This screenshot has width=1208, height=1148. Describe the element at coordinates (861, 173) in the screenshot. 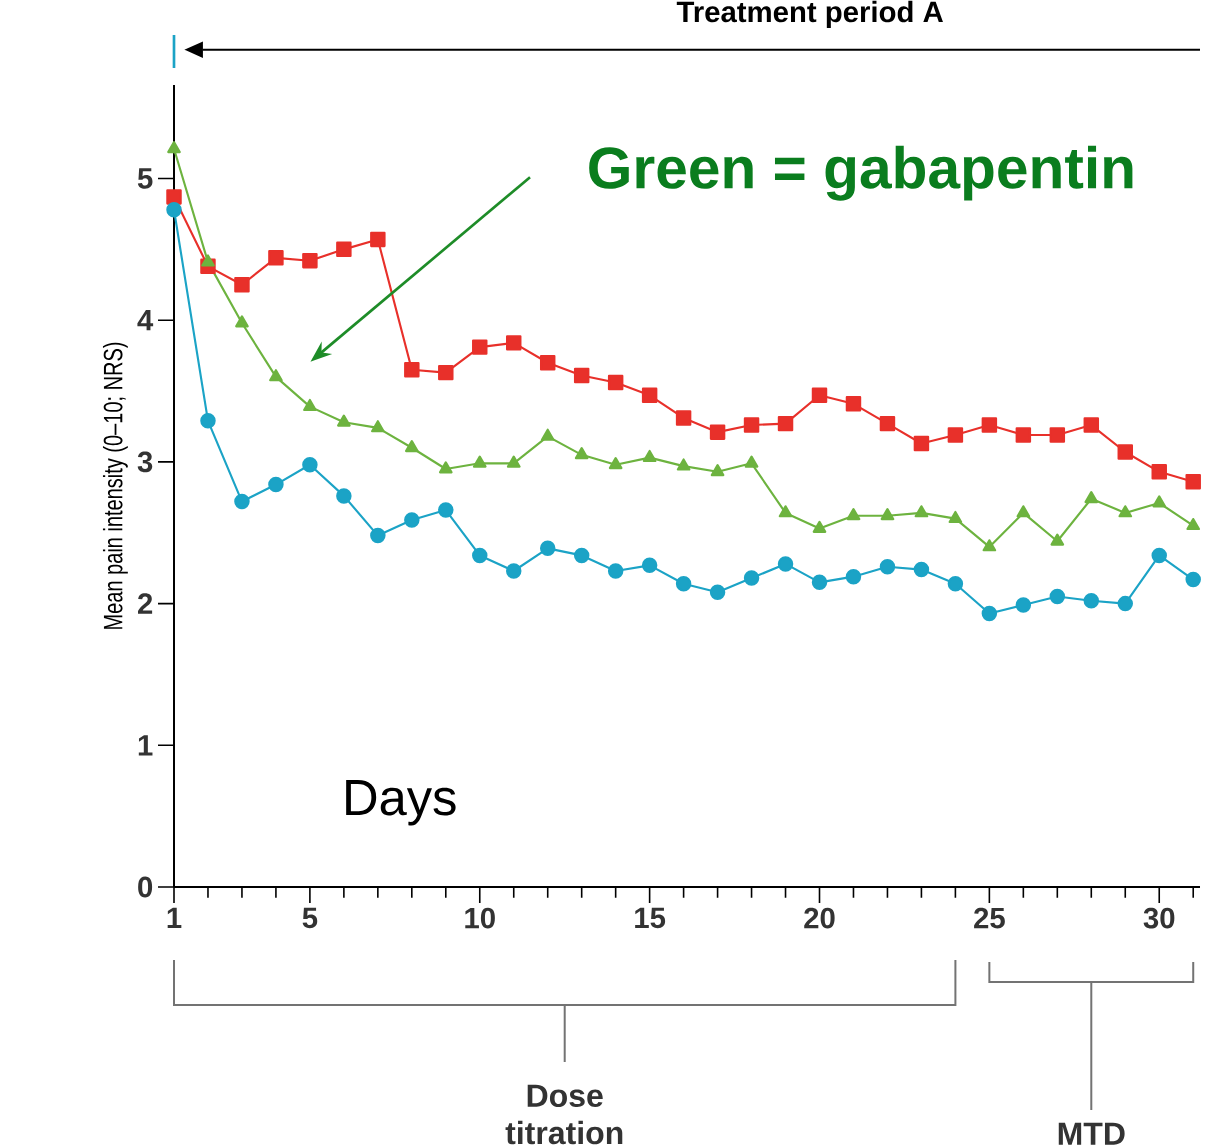

I see `annotation: Green = gabapentin` at that location.